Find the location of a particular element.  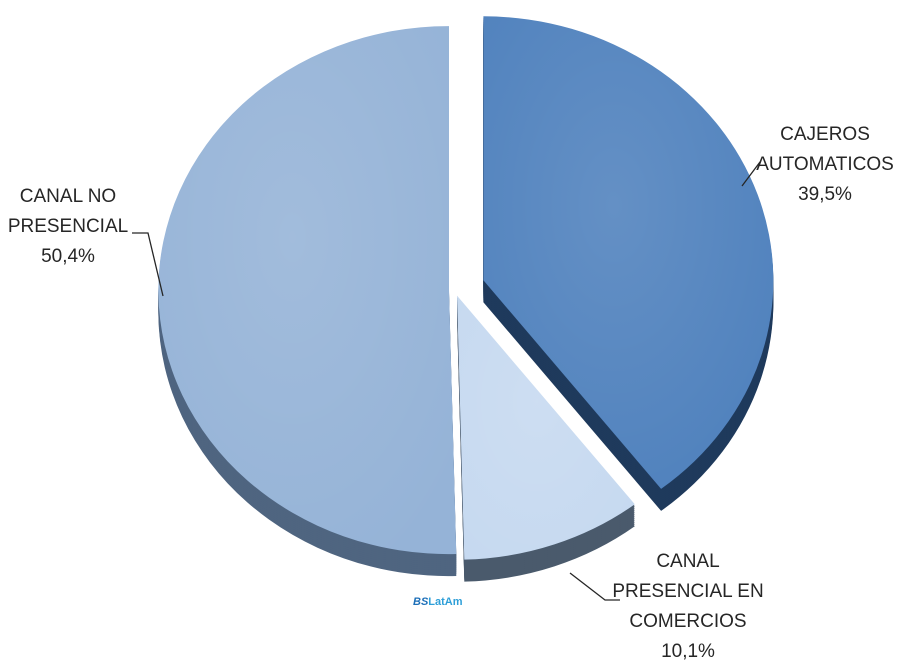

slice-label-2: CANAL PRESENCIAL EN COMERCIOS 10,1% is located at coordinates (687, 606).